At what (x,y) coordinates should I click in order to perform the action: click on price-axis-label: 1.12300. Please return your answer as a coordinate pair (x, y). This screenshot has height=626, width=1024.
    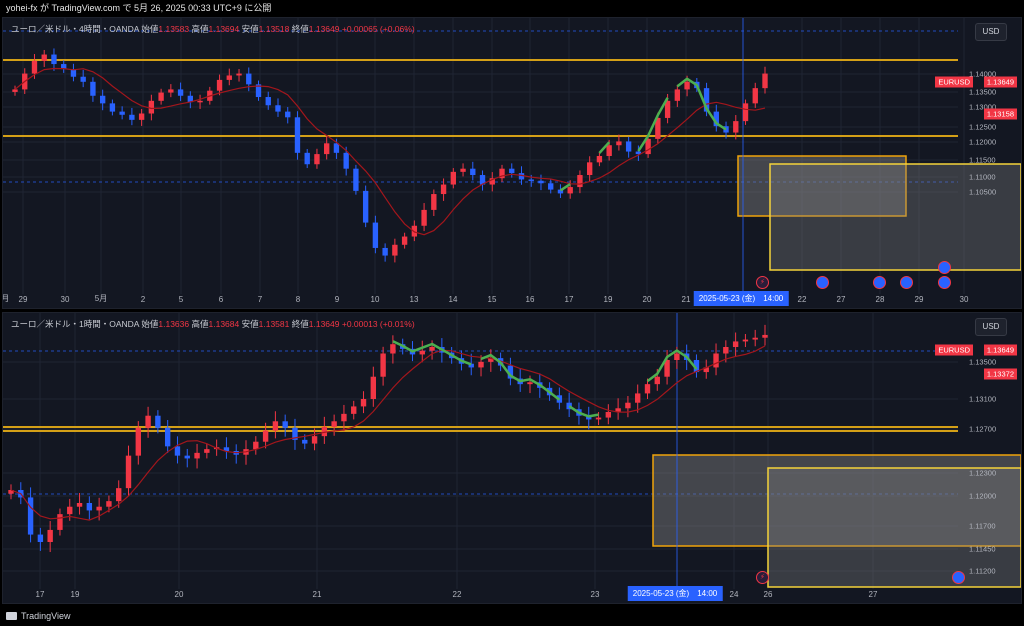
    Looking at the image, I should click on (983, 473).